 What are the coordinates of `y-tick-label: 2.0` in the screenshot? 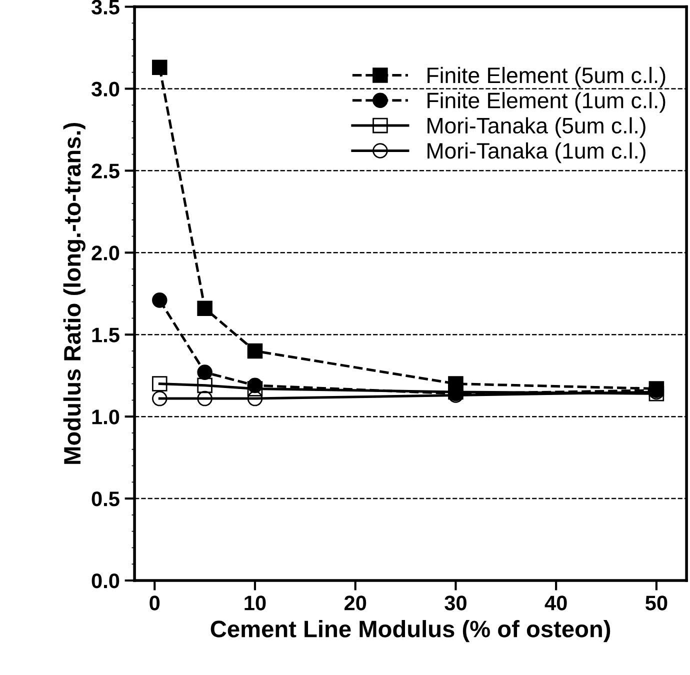 It's located at (106, 253).